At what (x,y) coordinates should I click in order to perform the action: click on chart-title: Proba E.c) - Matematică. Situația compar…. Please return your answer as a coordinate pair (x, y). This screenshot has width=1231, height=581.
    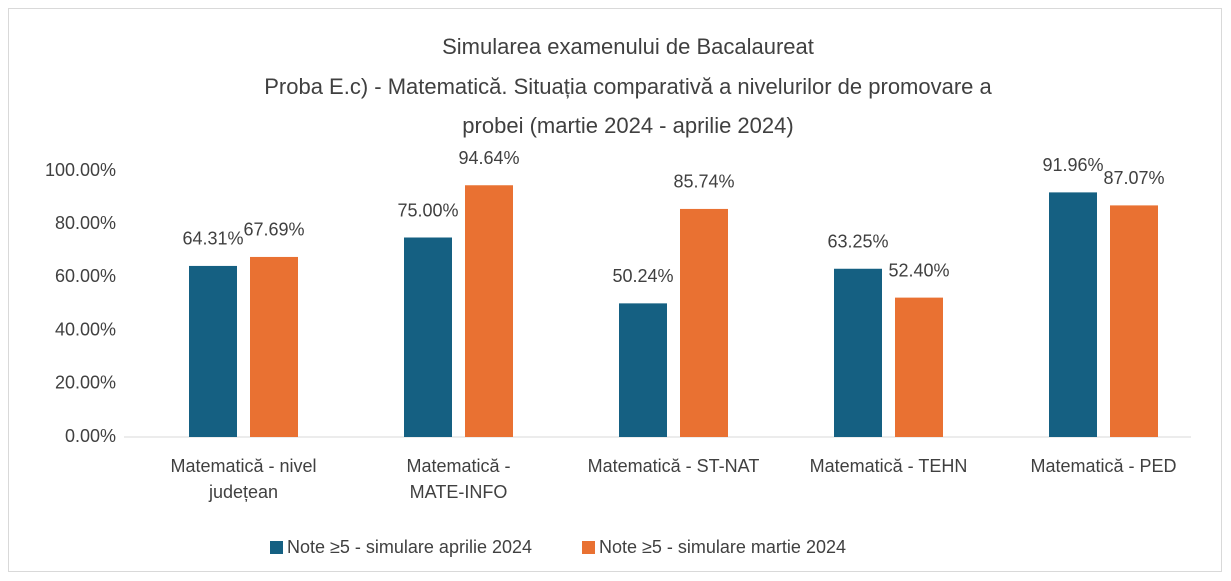
    Looking at the image, I should click on (628, 86).